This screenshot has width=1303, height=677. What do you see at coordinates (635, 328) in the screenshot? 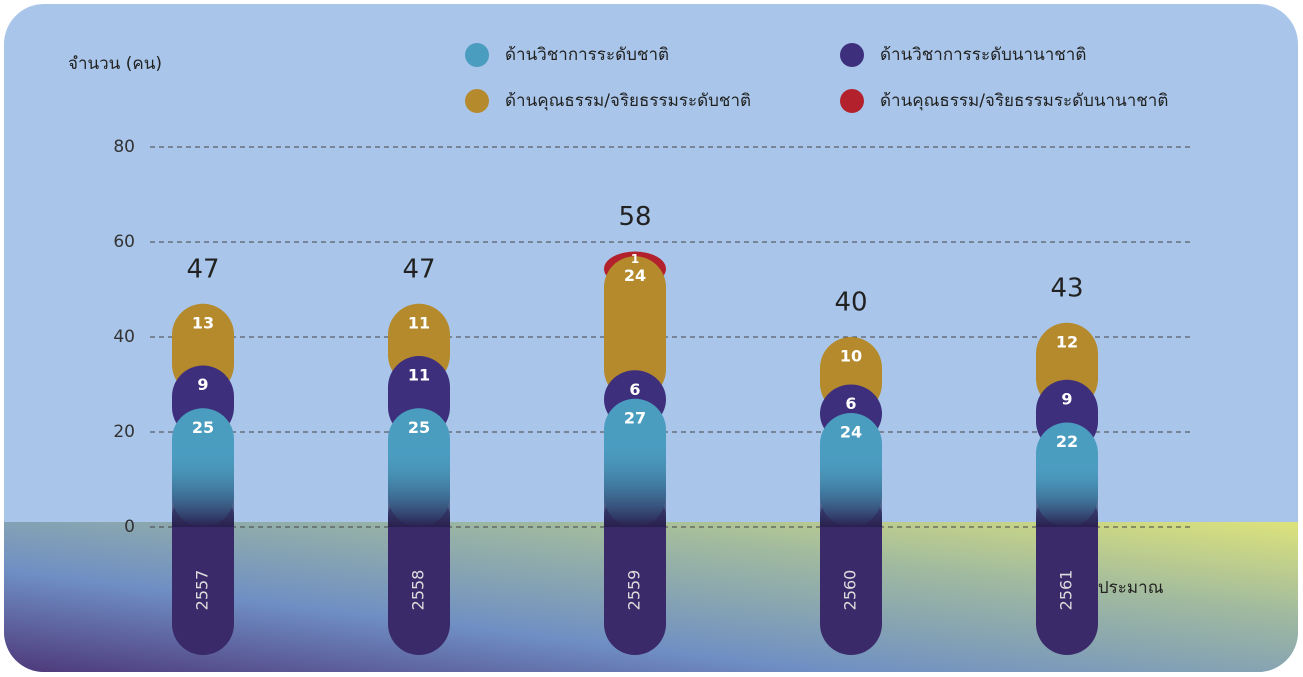
I see `bar-segment` at bounding box center [635, 328].